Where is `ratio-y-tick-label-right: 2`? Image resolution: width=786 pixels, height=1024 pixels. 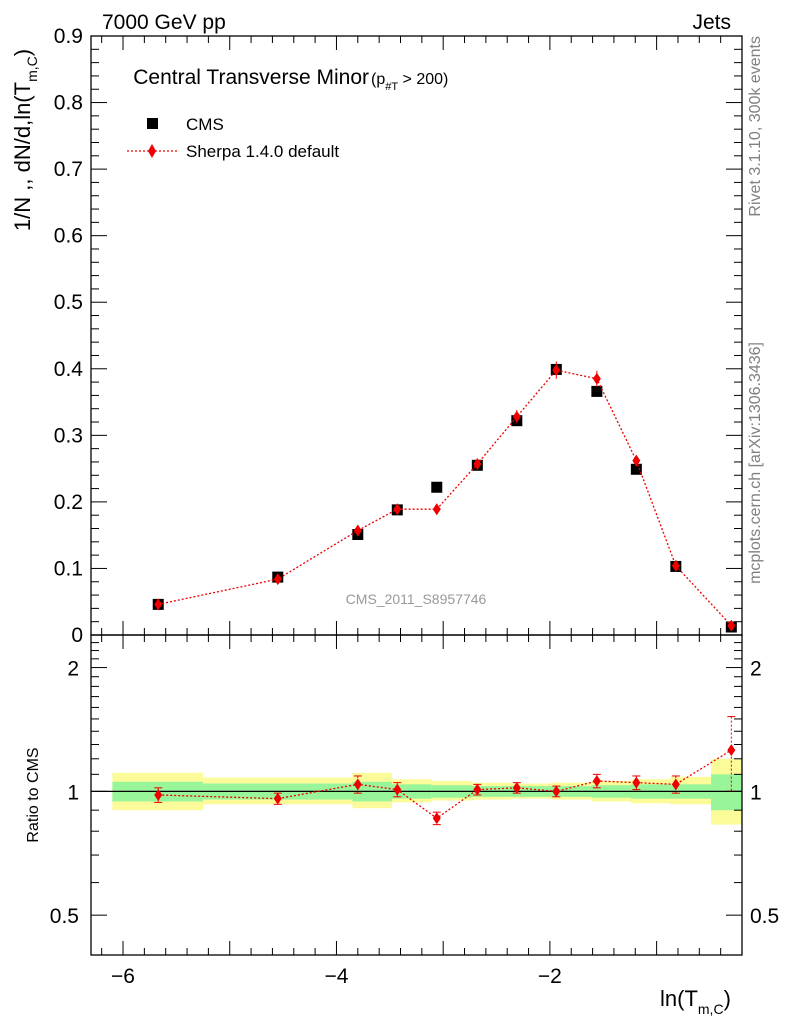
ratio-y-tick-label-right: 2 is located at coordinates (756, 669).